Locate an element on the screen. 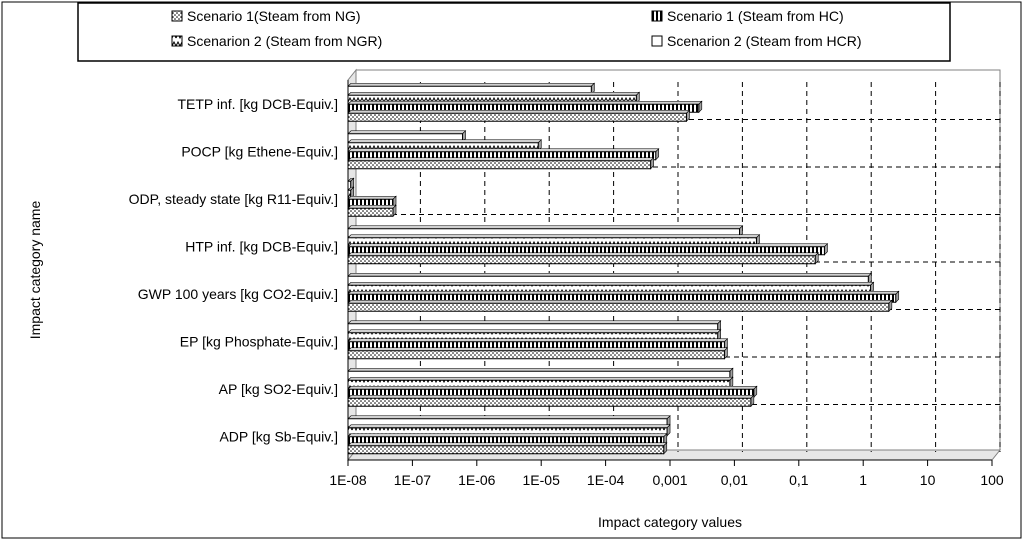  category-label: ADP [kg Sb-Equiv.] is located at coordinates (278, 436).